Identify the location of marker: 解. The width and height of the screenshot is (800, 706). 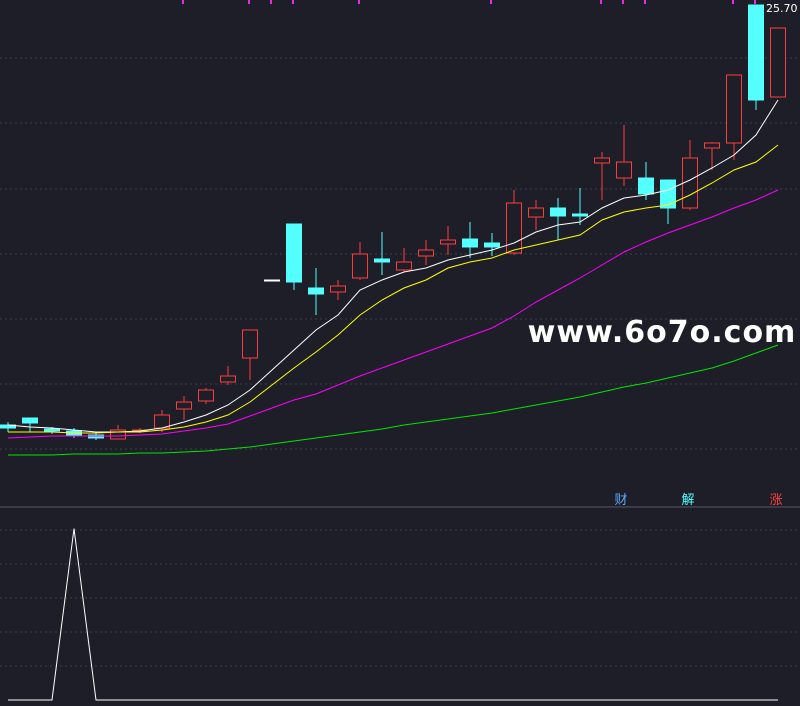
(687, 500).